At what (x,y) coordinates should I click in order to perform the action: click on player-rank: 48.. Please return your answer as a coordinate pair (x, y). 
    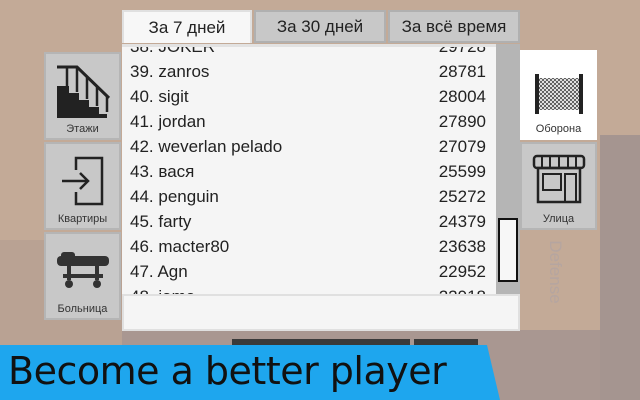
    Looking at the image, I should click on (142, 292).